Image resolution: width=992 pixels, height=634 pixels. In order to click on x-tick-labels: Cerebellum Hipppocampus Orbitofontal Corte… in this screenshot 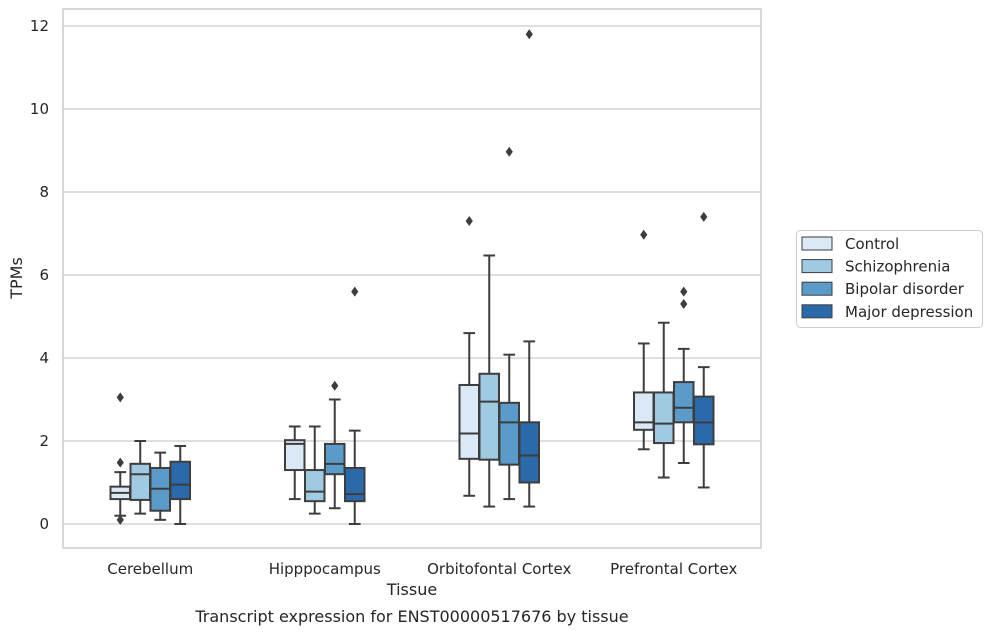, I will do `click(422, 569)`.